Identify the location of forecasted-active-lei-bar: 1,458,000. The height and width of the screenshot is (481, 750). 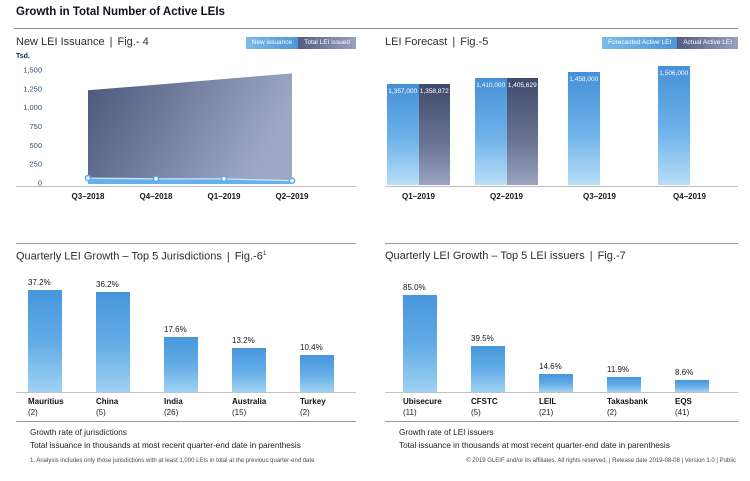
(584, 128).